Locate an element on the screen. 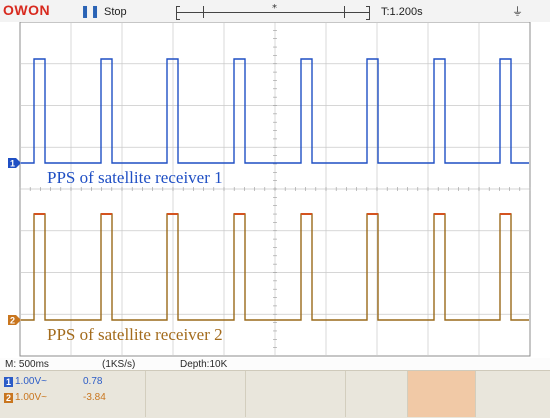 The image size is (550, 418). channel-1-scale: 1.00V~ is located at coordinates (31, 381).